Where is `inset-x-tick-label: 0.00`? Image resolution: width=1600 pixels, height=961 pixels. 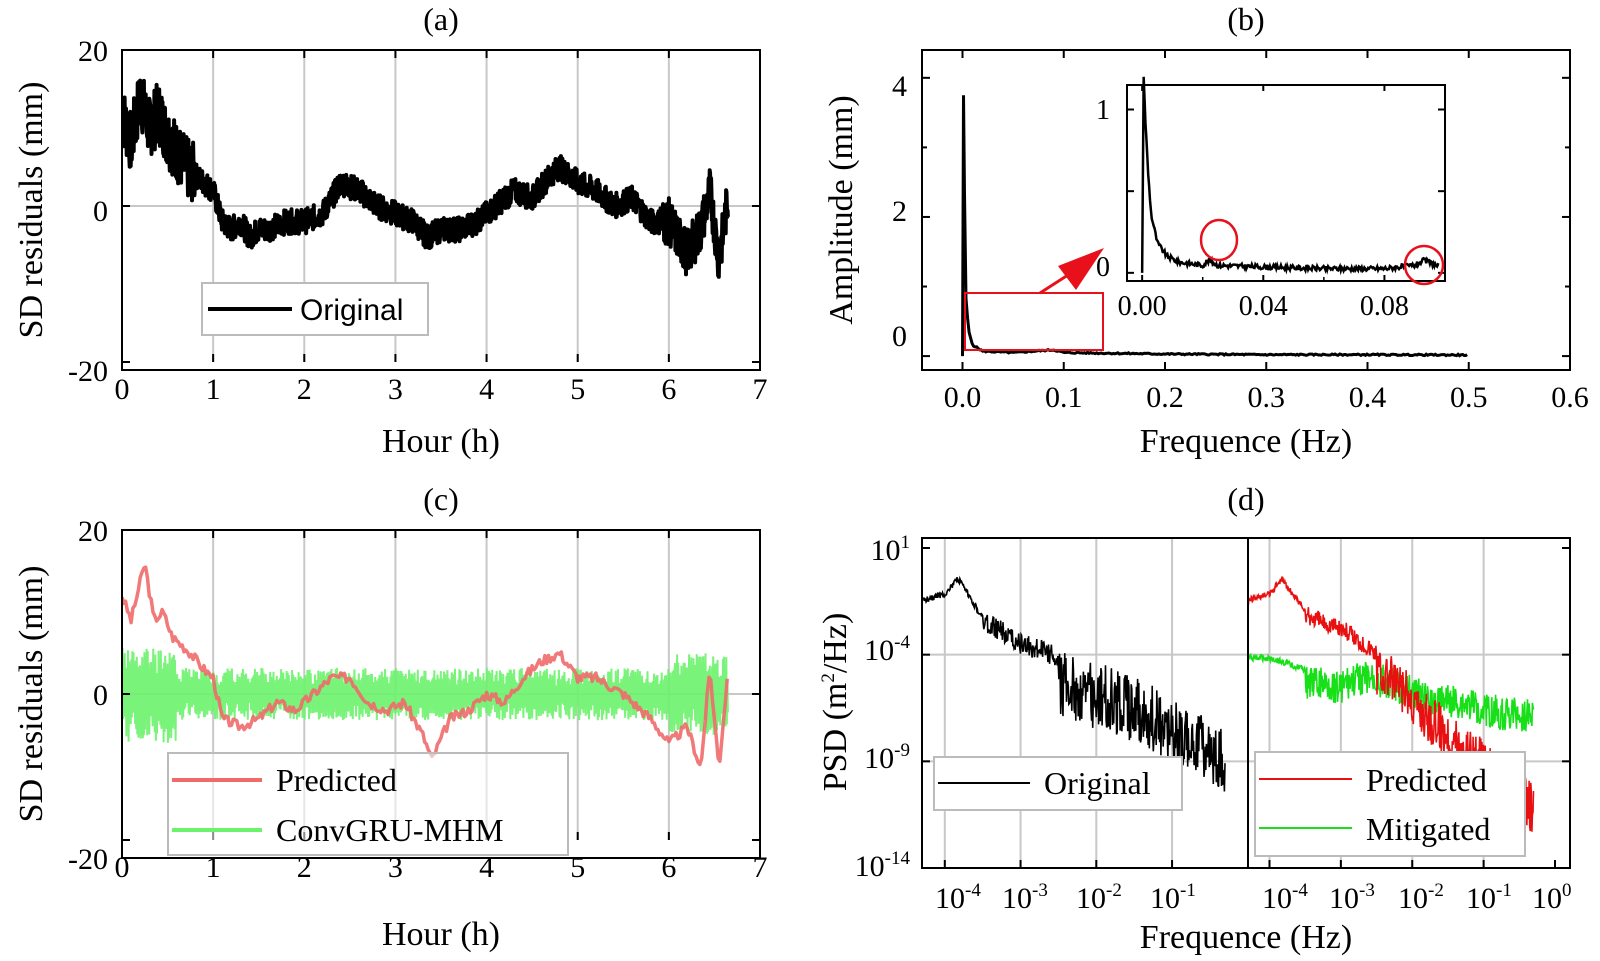 inset-x-tick-label: 0.00 is located at coordinates (1142, 306).